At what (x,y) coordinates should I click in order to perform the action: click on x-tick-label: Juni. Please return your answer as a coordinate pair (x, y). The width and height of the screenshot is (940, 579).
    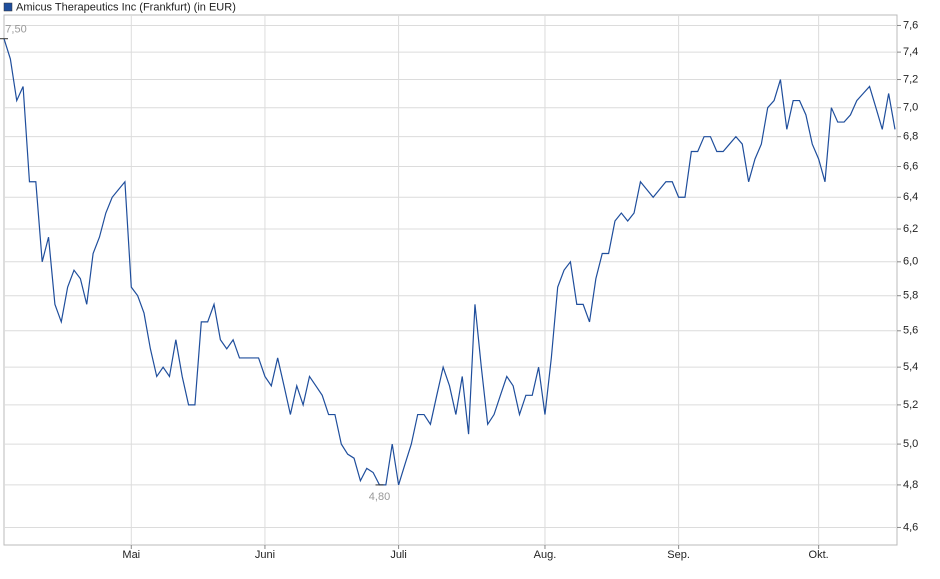
    Looking at the image, I should click on (265, 555).